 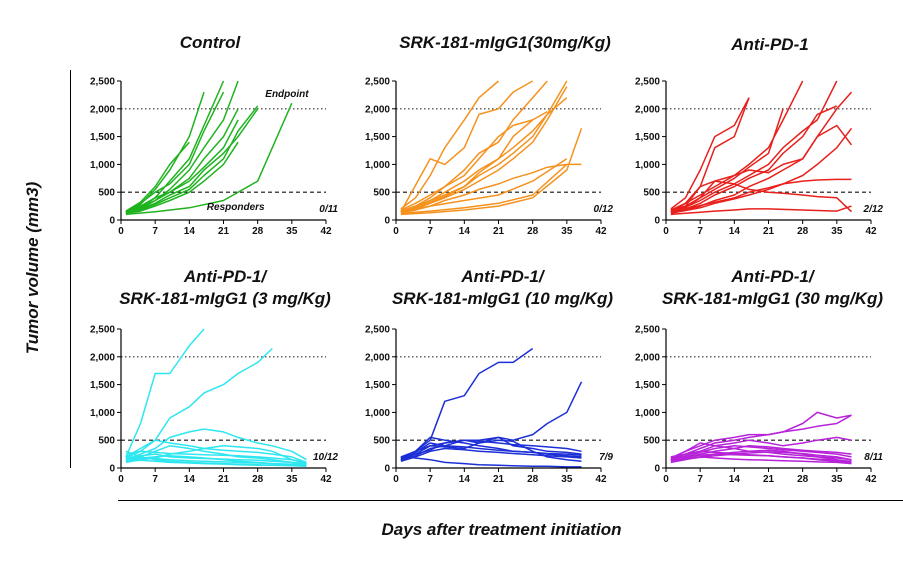 I want to click on chart-combo-30mg: 0 500 1,000 1,500 2,000 2,500 0 7 14 21 28 35 42 8/11, so click(x=759, y=405).